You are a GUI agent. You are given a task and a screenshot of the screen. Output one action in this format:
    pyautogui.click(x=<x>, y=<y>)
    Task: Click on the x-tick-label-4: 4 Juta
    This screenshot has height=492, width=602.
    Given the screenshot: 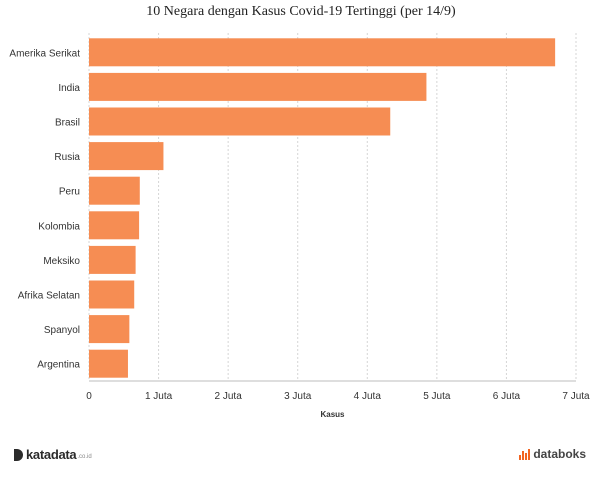 What is the action you would take?
    pyautogui.click(x=368, y=396)
    